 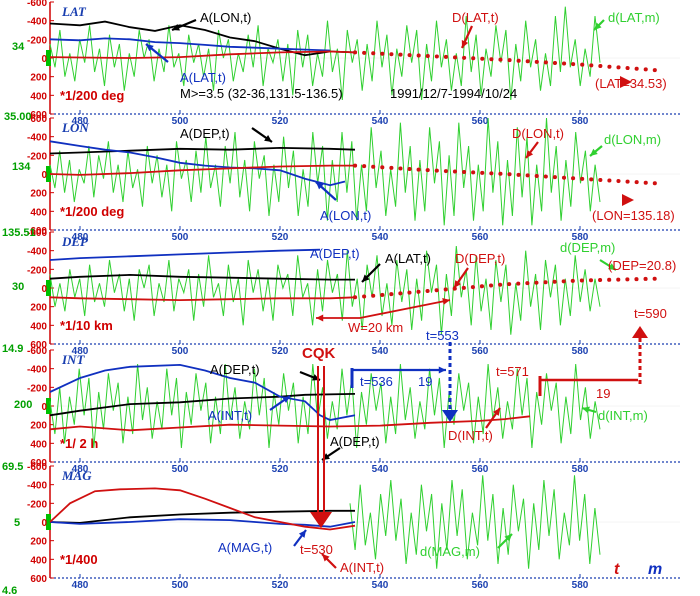 I want to click on ann-d-mag-m: d(MAG,m), so click(x=450, y=551).